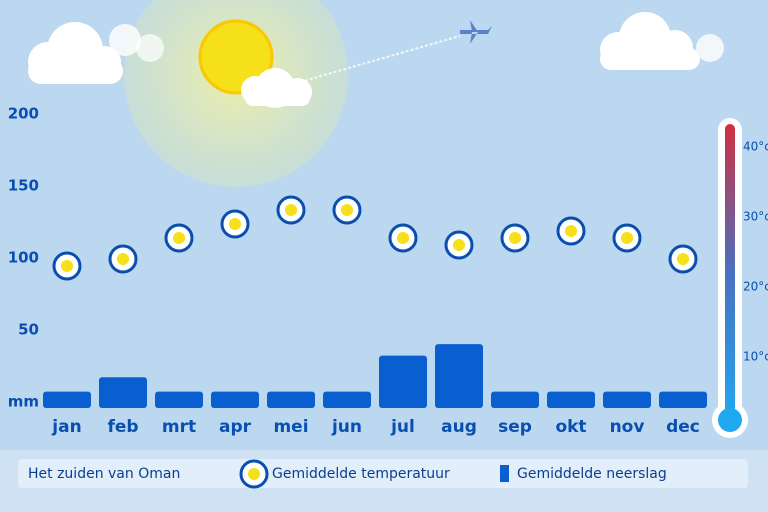  I want to click on thermometer-fill, so click(730, 272).